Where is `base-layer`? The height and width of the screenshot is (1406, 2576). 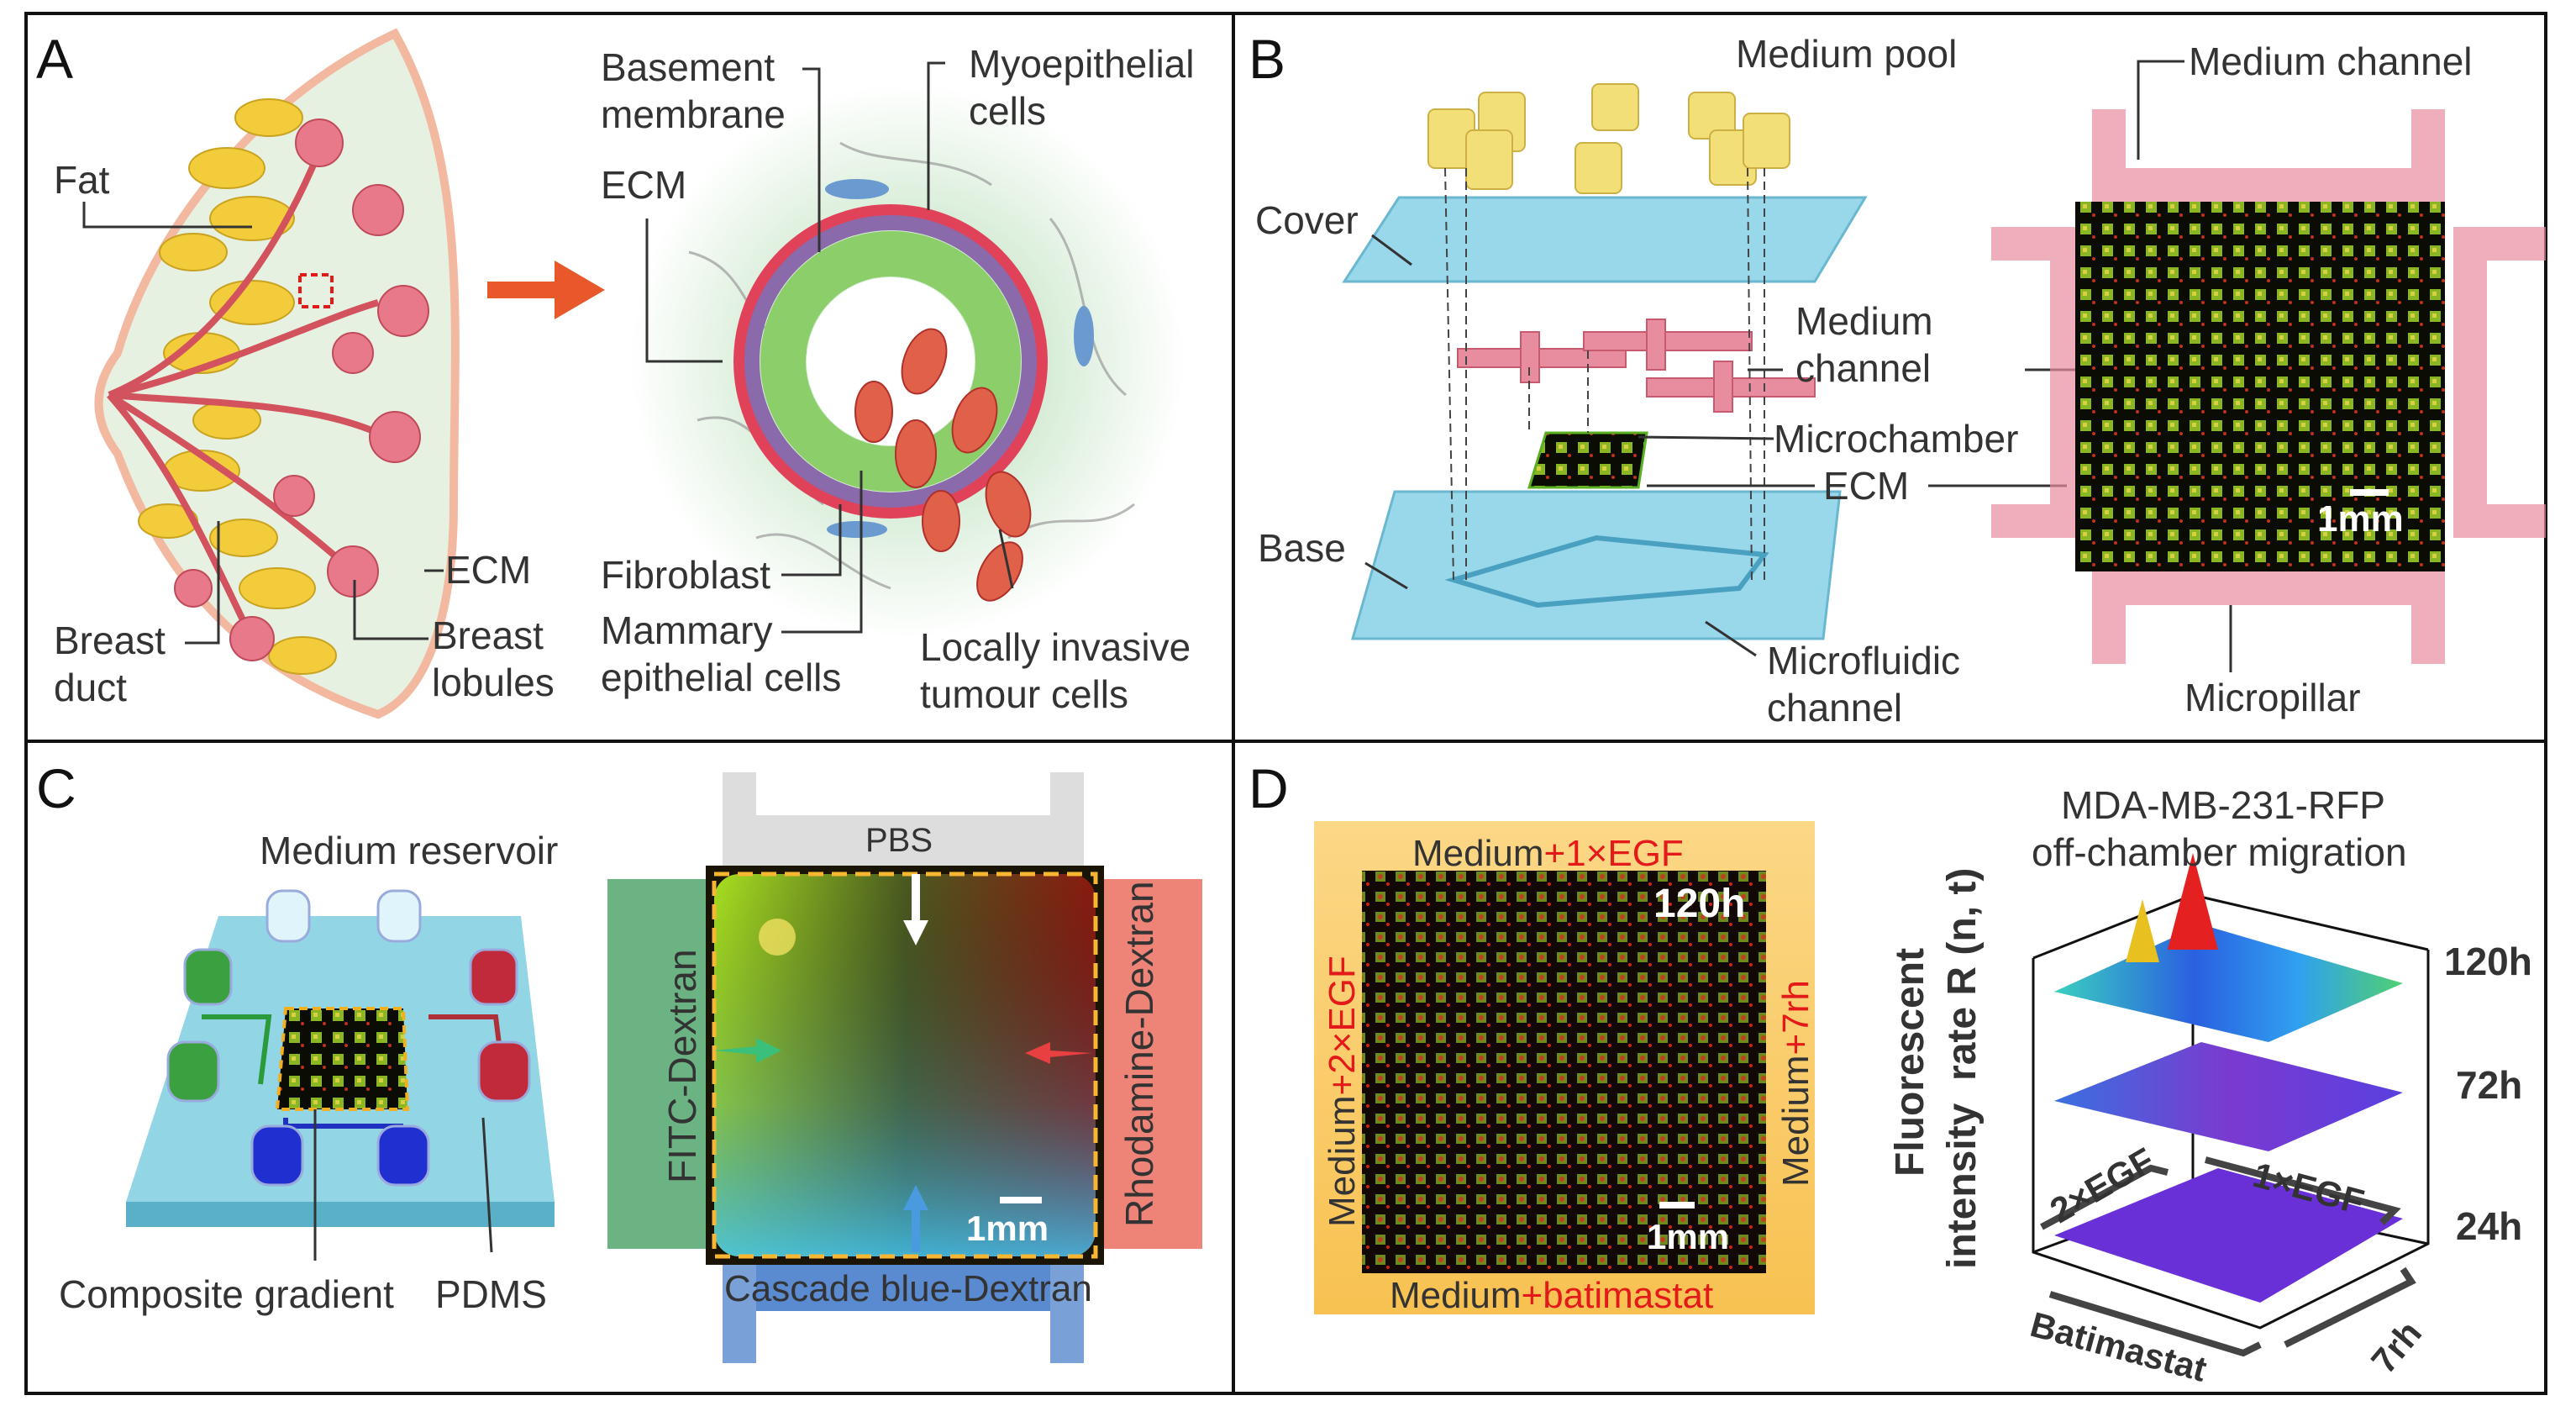
base-layer is located at coordinates (1596, 565).